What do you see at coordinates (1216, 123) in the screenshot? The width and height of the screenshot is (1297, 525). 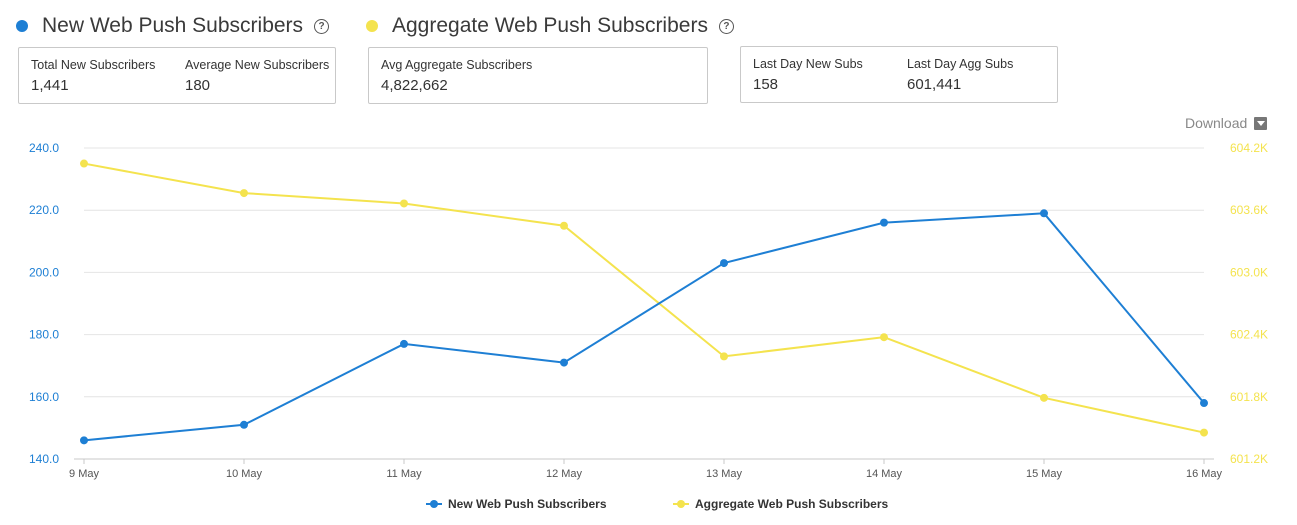 I see `download-label: Download` at bounding box center [1216, 123].